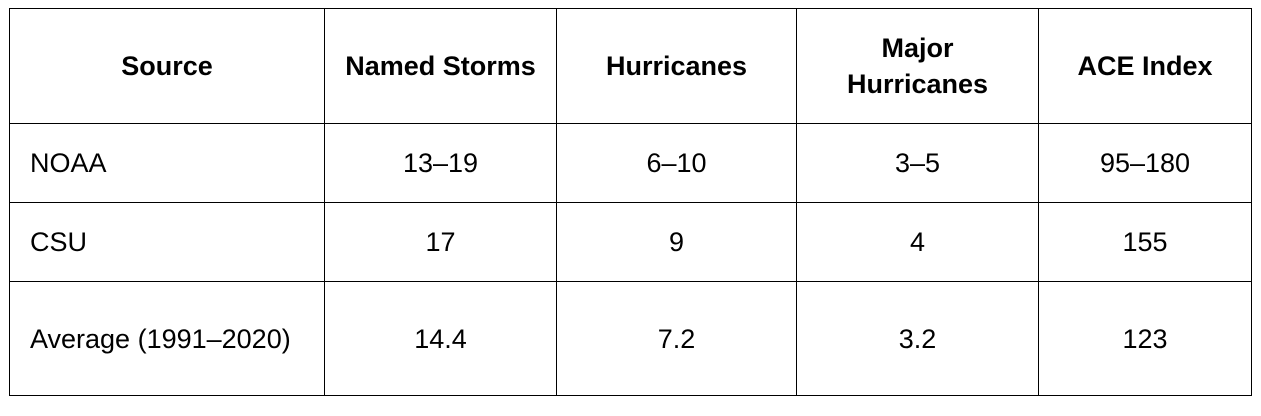 The height and width of the screenshot is (416, 1261). Describe the element at coordinates (167, 163) in the screenshot. I see `cell-source: NOAA` at that location.